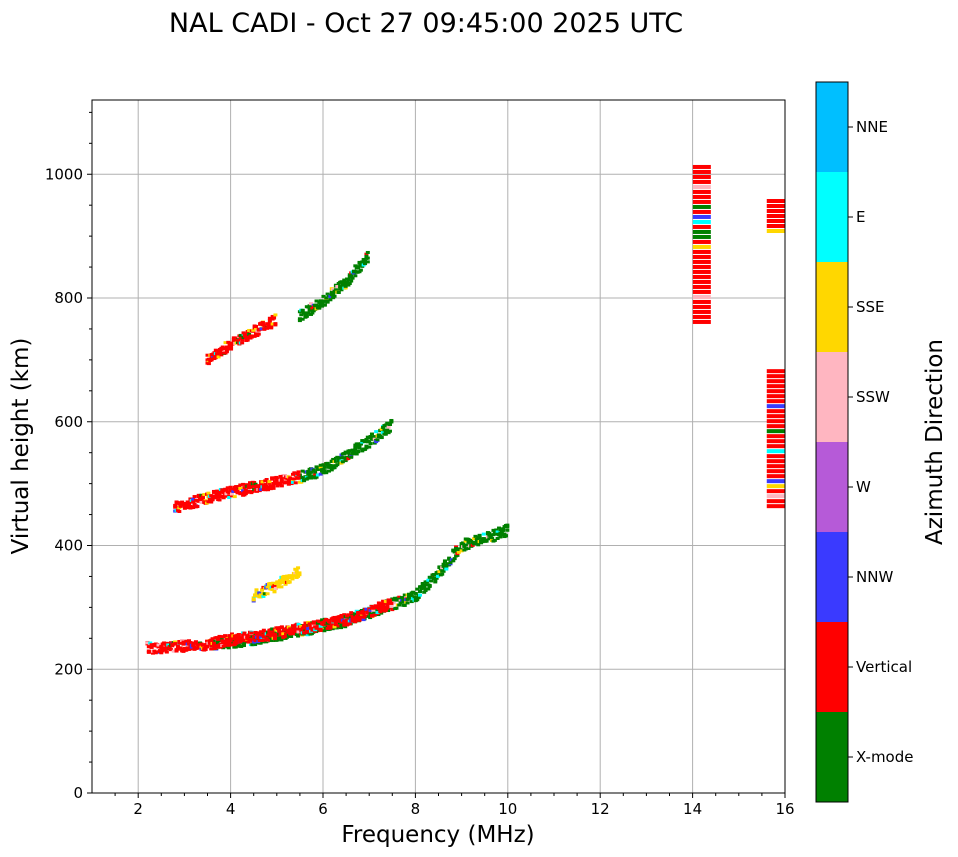  What do you see at coordinates (600, 809) in the screenshot?
I see `x-tick-label: 12` at bounding box center [600, 809].